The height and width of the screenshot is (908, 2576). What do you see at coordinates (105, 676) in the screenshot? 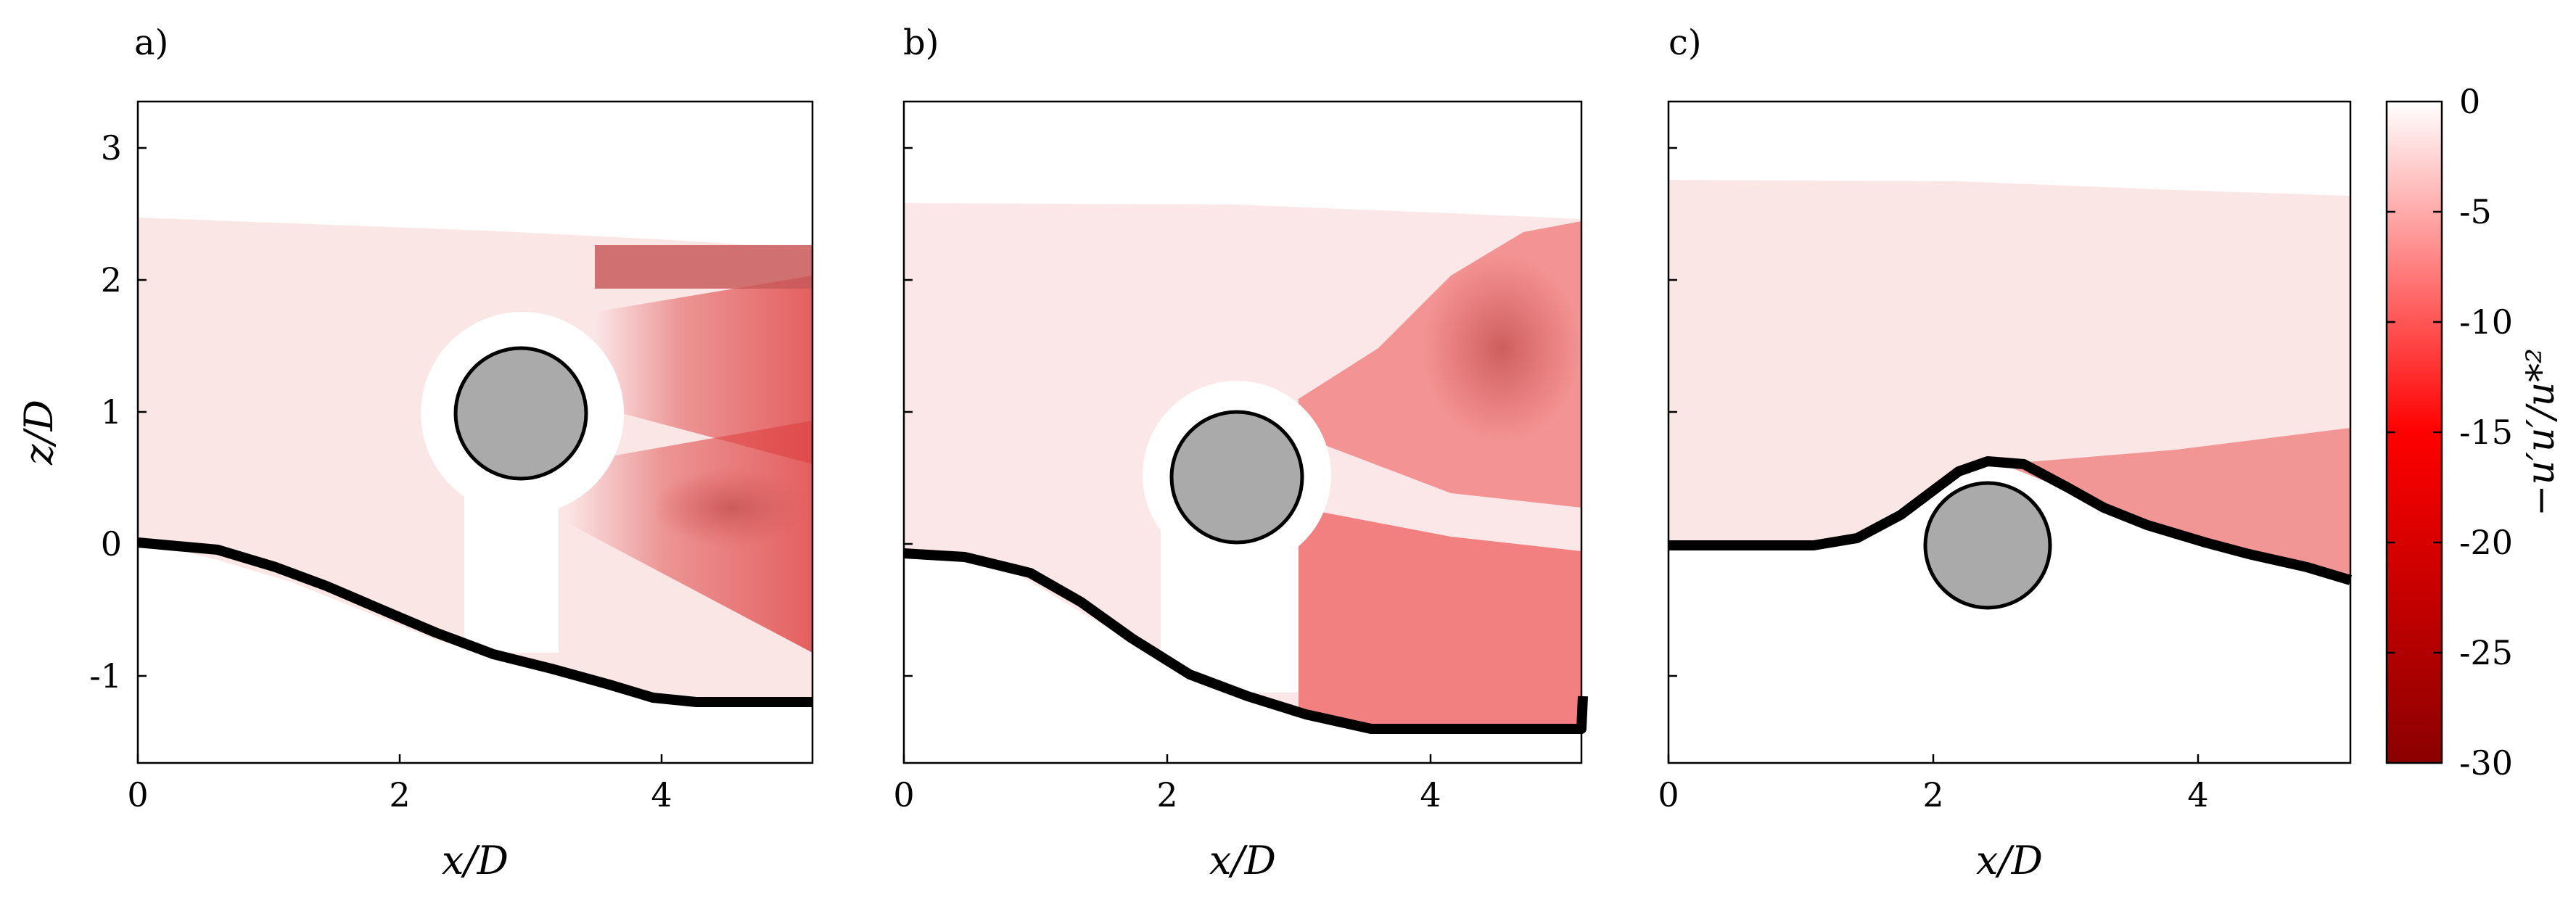
I see `panel-a-ytick-m1: -1` at bounding box center [105, 676].